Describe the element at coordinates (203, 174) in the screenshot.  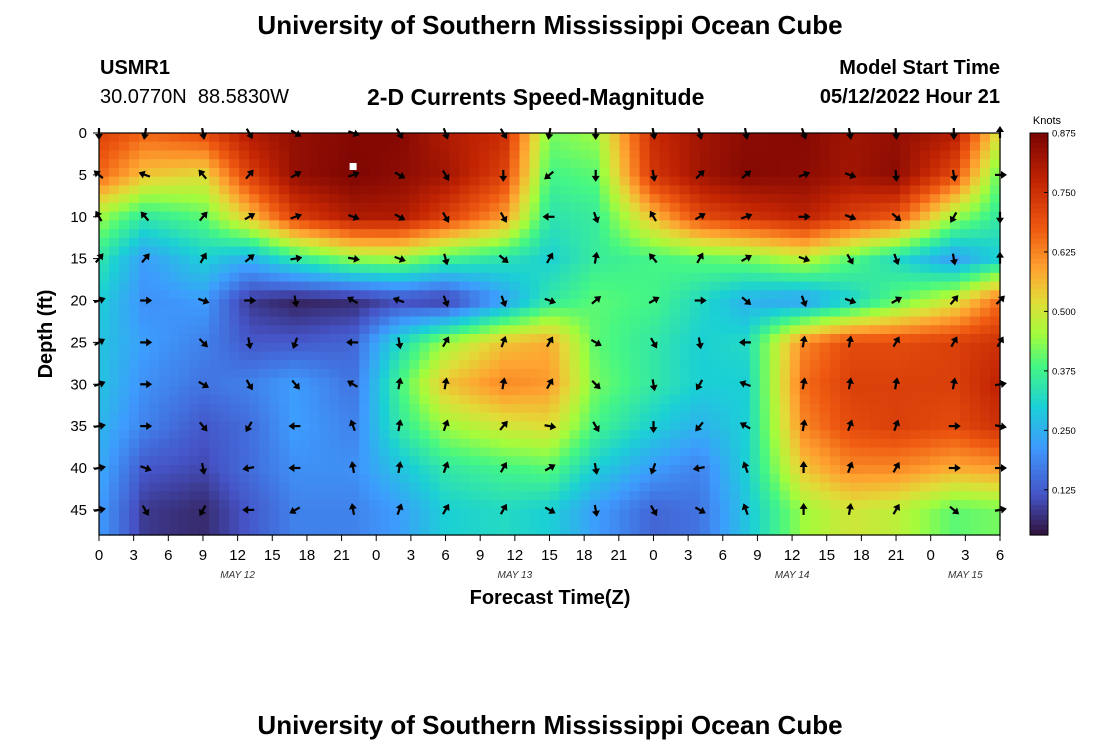
I see `current-arrow` at that location.